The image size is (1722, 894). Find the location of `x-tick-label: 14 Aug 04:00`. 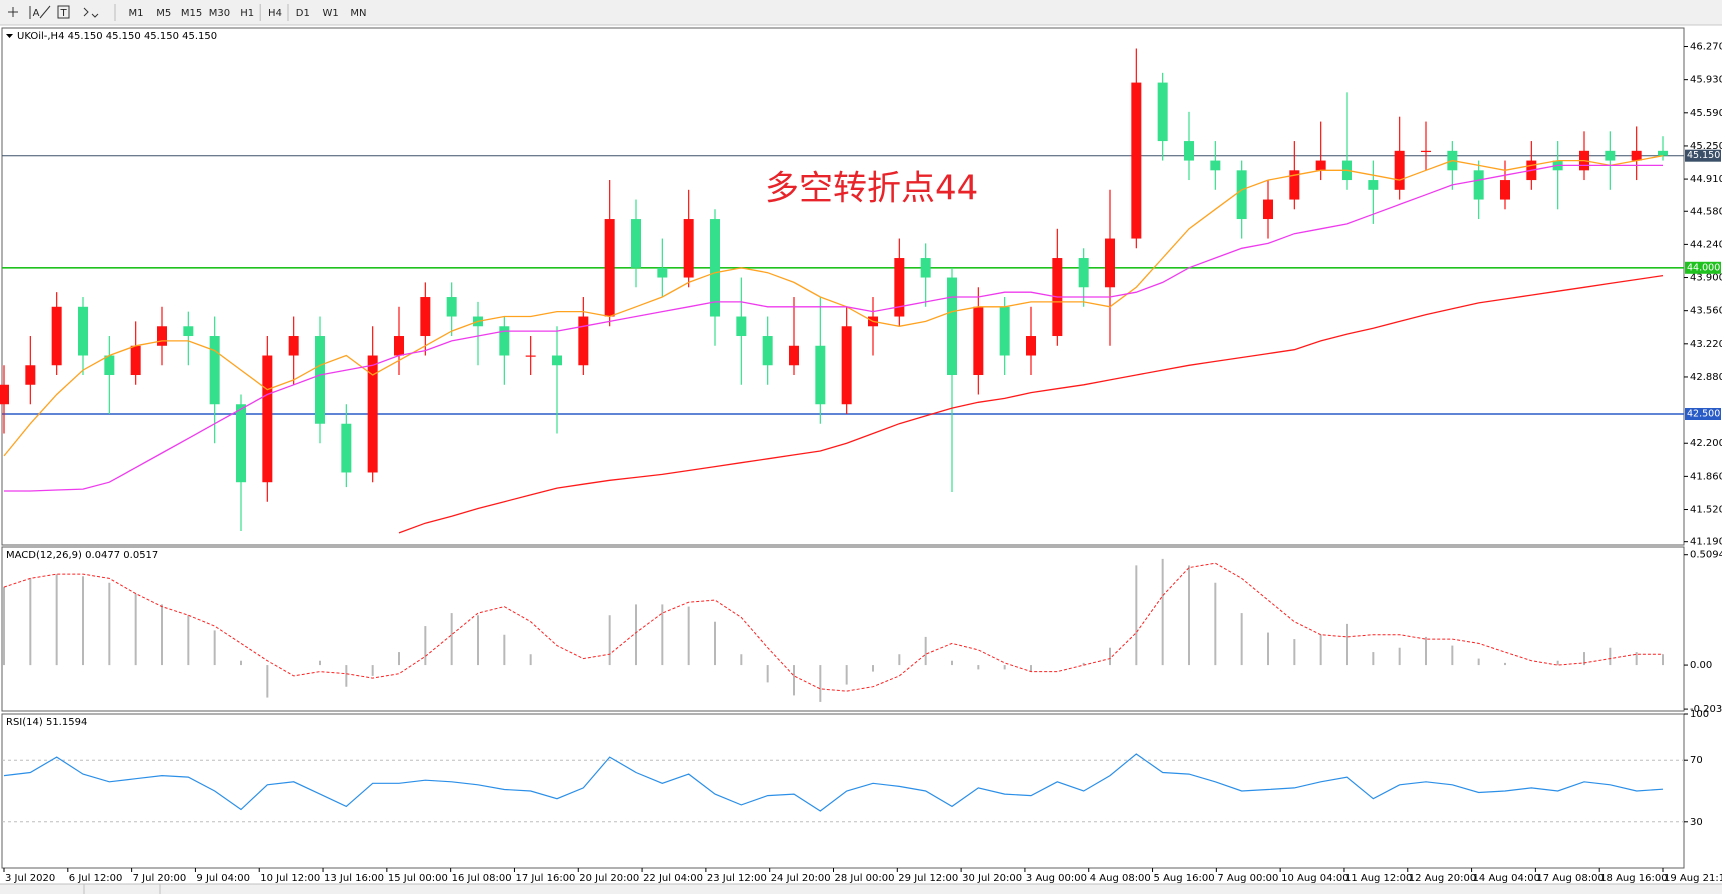

x-tick-label: 14 Aug 04:00 is located at coordinates (1506, 878).